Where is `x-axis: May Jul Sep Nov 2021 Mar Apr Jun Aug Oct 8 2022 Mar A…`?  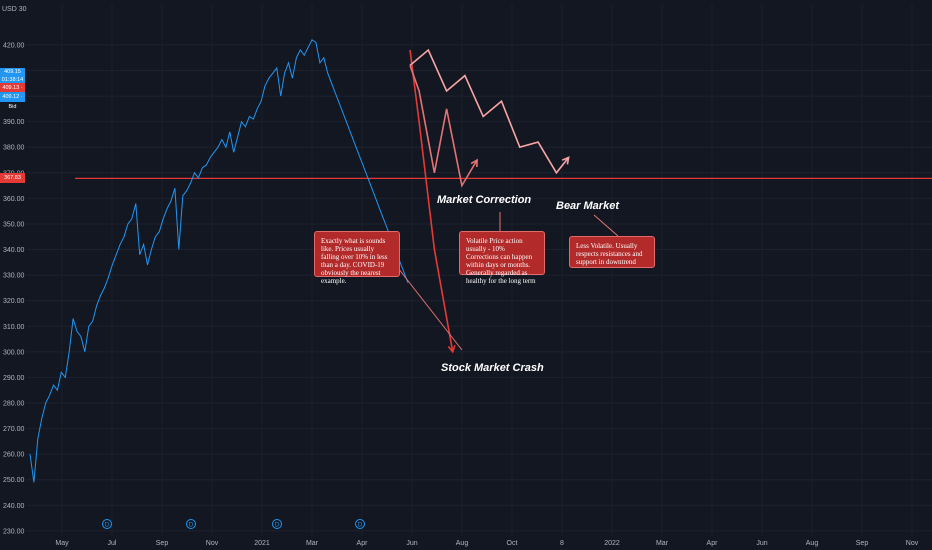
x-axis: May Jul Sep Nov 2021 Mar Apr Jun Aug Oct 8 2022 Mar A… is located at coordinates (486, 543).